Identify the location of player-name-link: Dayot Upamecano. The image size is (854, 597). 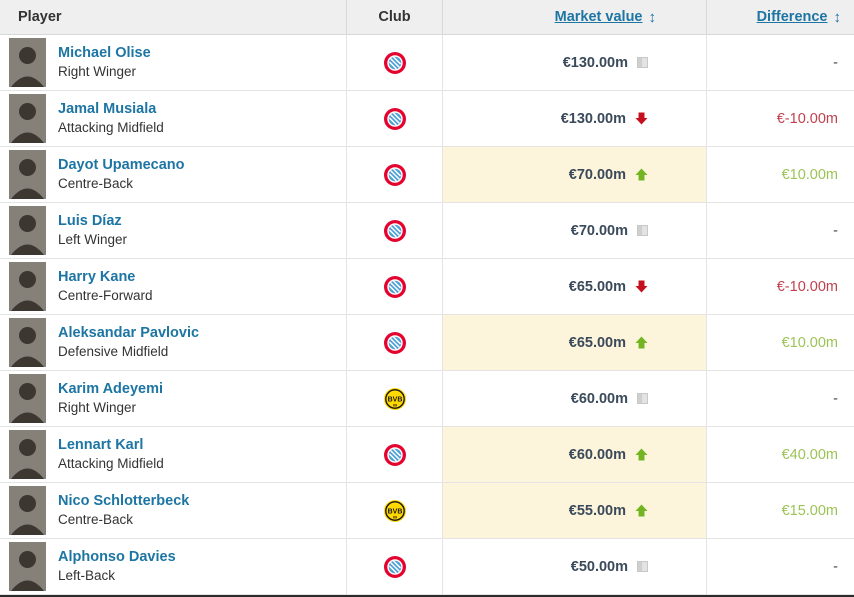
(121, 164).